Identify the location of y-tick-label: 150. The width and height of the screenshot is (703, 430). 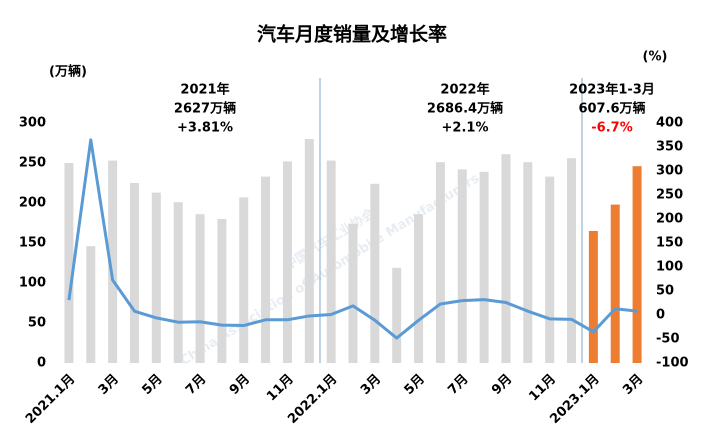
(32, 243).